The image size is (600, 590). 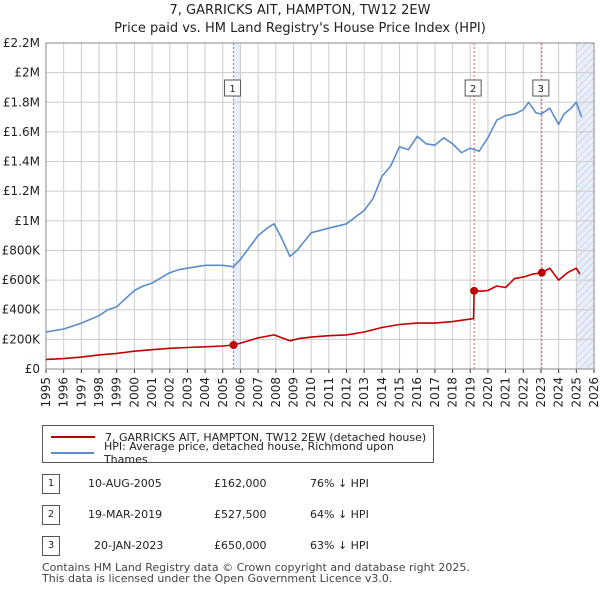 I want to click on x-tick-label: 2017, so click(x=435, y=392).